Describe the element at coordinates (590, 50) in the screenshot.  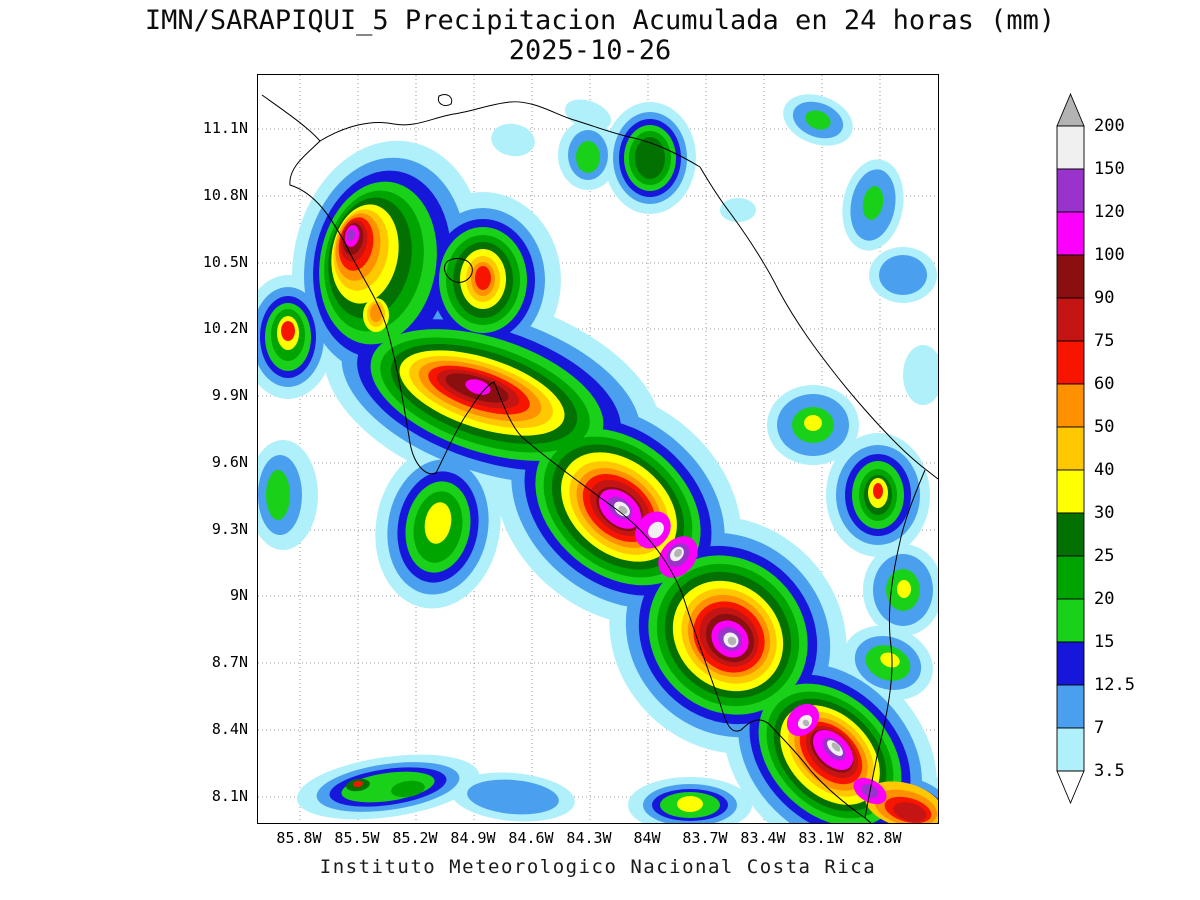
I see `plot-date: 2025-10-26` at that location.